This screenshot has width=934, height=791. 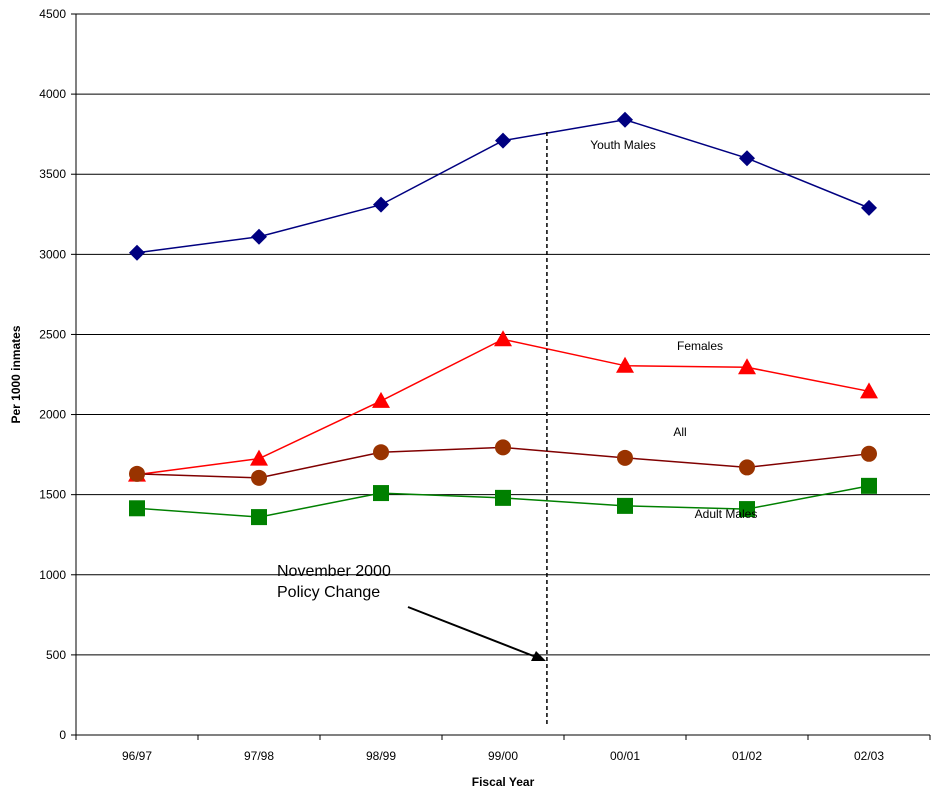 I want to click on arrowhead-icon, so click(x=538, y=656).